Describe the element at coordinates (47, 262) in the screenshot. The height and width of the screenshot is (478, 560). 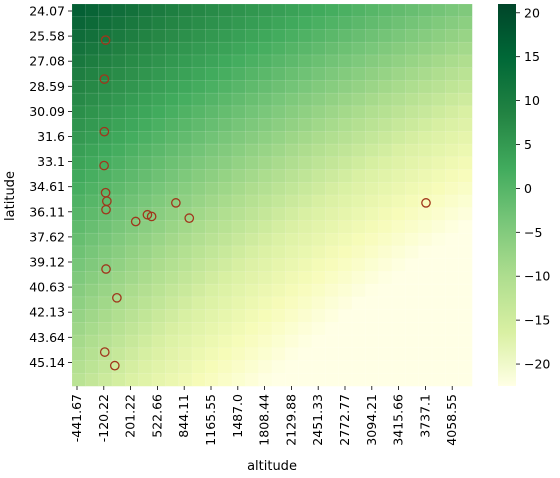
I see `y-tick-label: 39.12` at that location.